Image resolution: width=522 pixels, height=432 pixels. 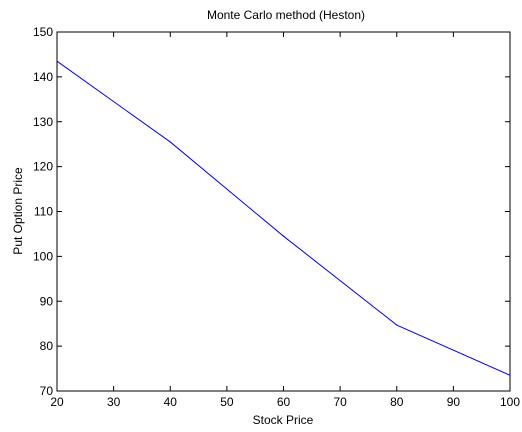 What do you see at coordinates (171, 402) in the screenshot?
I see `x-tick-label: 40` at bounding box center [171, 402].